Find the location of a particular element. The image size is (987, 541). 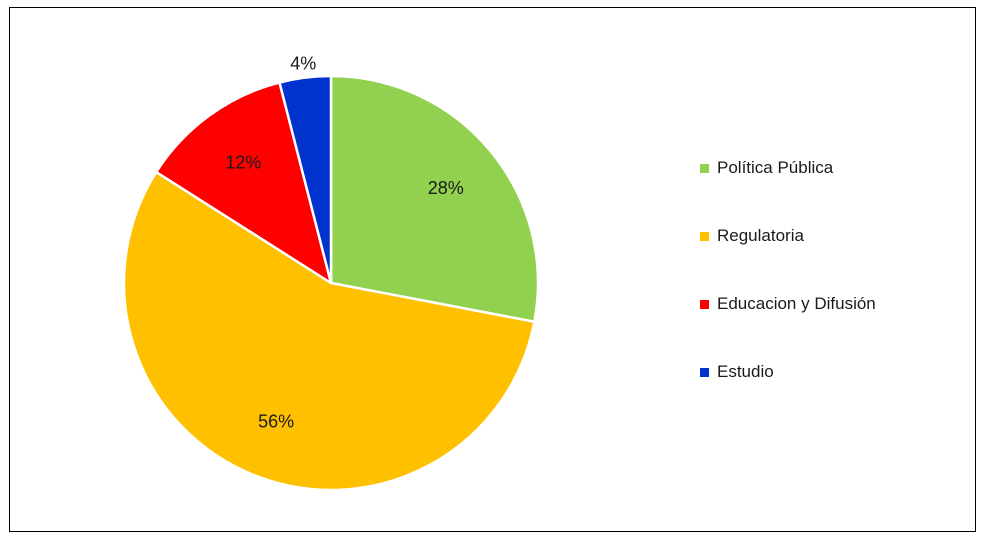

legend-item-pol-tica-p-blica: Política Pública is located at coordinates (788, 168).